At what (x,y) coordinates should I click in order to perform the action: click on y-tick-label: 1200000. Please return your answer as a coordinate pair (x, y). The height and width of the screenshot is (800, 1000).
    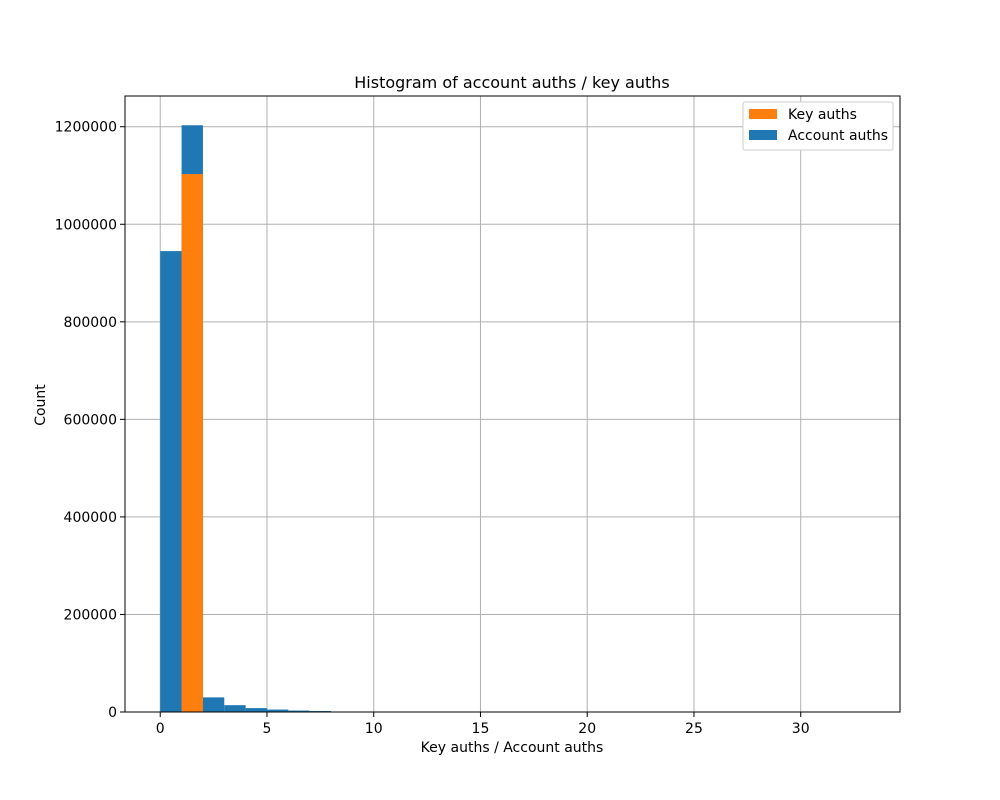
    Looking at the image, I should click on (86, 128).